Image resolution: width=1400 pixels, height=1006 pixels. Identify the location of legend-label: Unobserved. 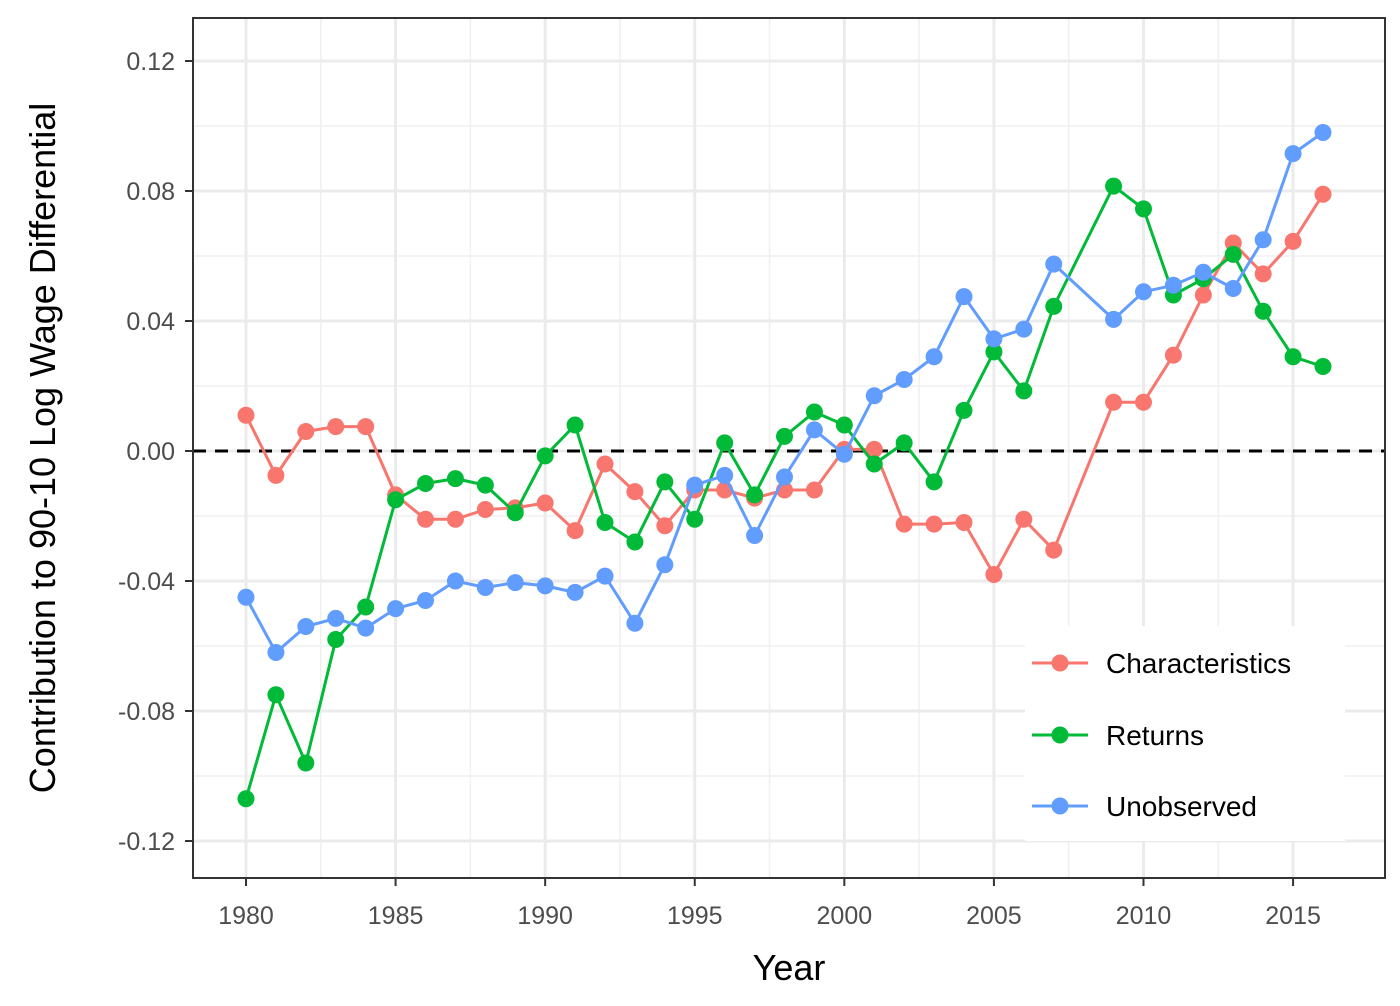
(1181, 806).